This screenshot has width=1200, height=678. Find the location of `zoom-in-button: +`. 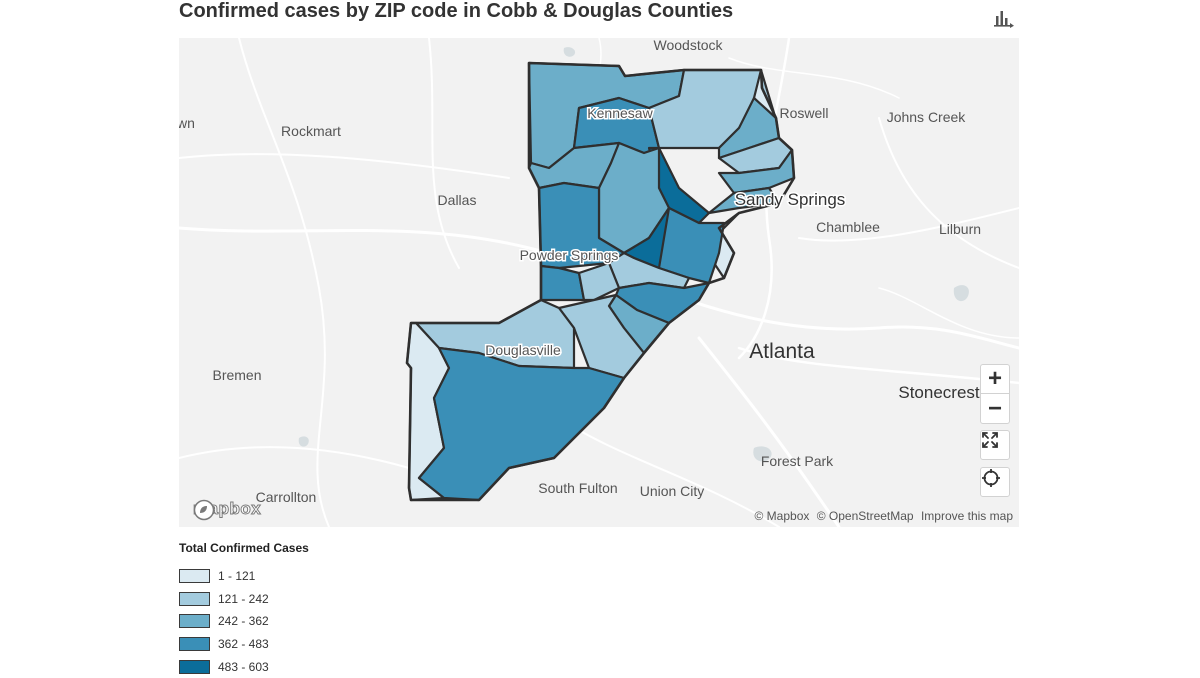

zoom-in-button: + is located at coordinates (995, 379).